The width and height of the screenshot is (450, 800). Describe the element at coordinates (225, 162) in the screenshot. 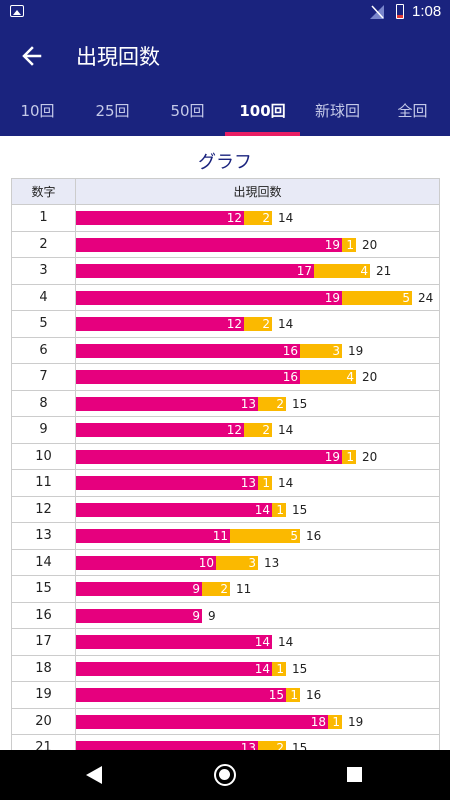

I see `graph-heading: グラフ` at that location.